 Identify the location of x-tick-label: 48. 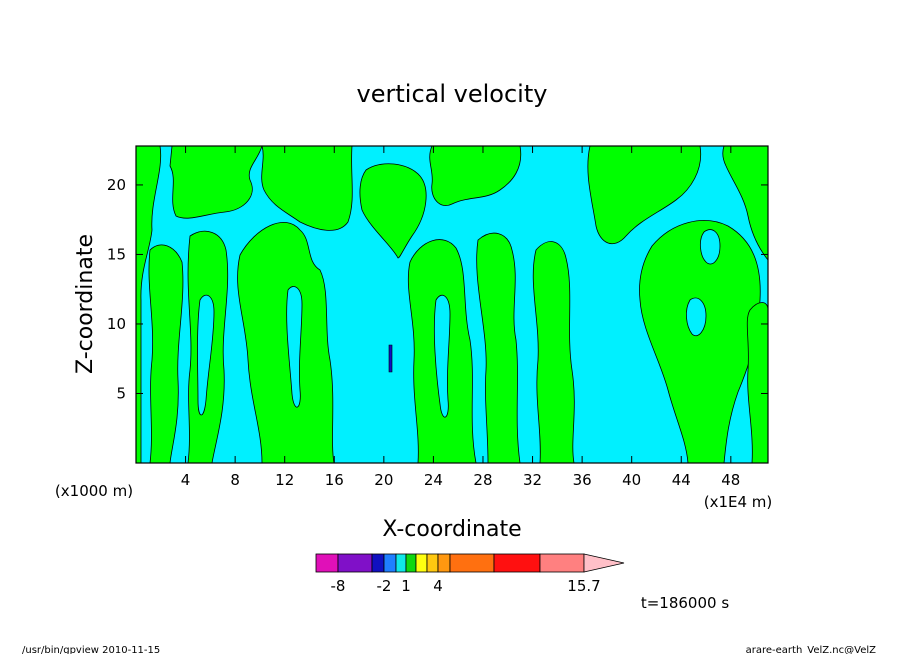
(730, 480).